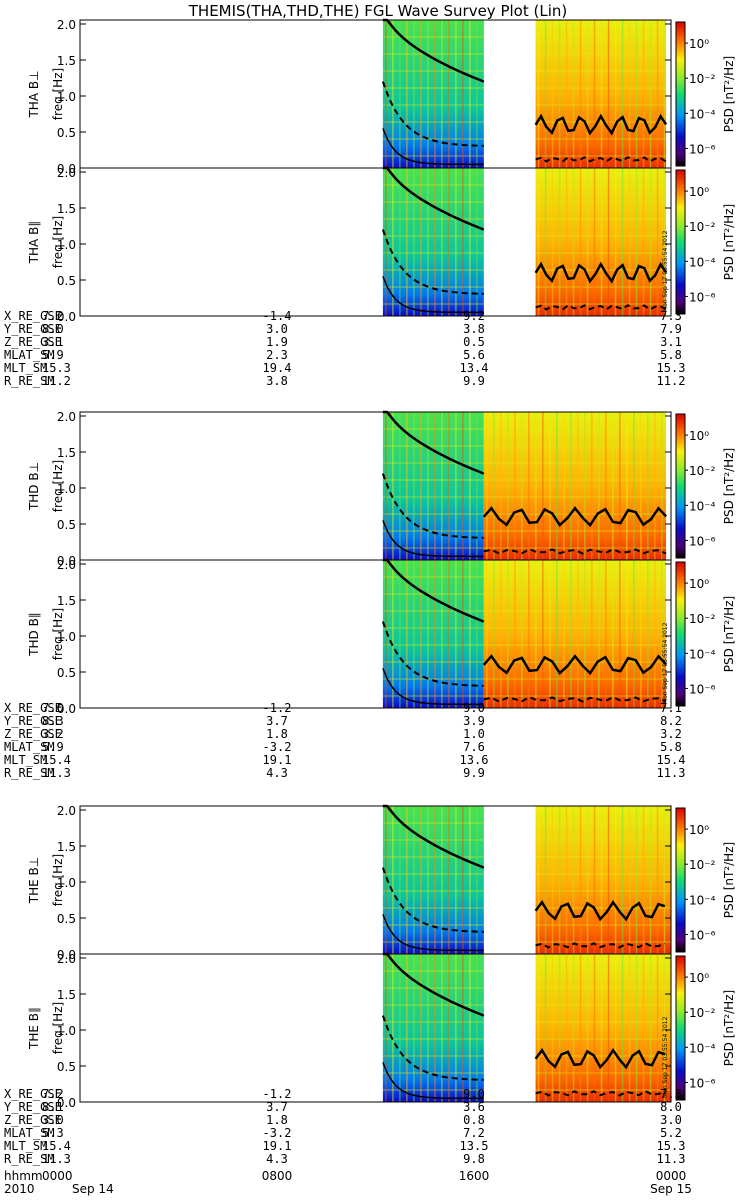 The height and width of the screenshot is (1200, 750). What do you see at coordinates (277, 1146) in the screenshot?
I see `ephemeris-value: 19.1` at bounding box center [277, 1146].